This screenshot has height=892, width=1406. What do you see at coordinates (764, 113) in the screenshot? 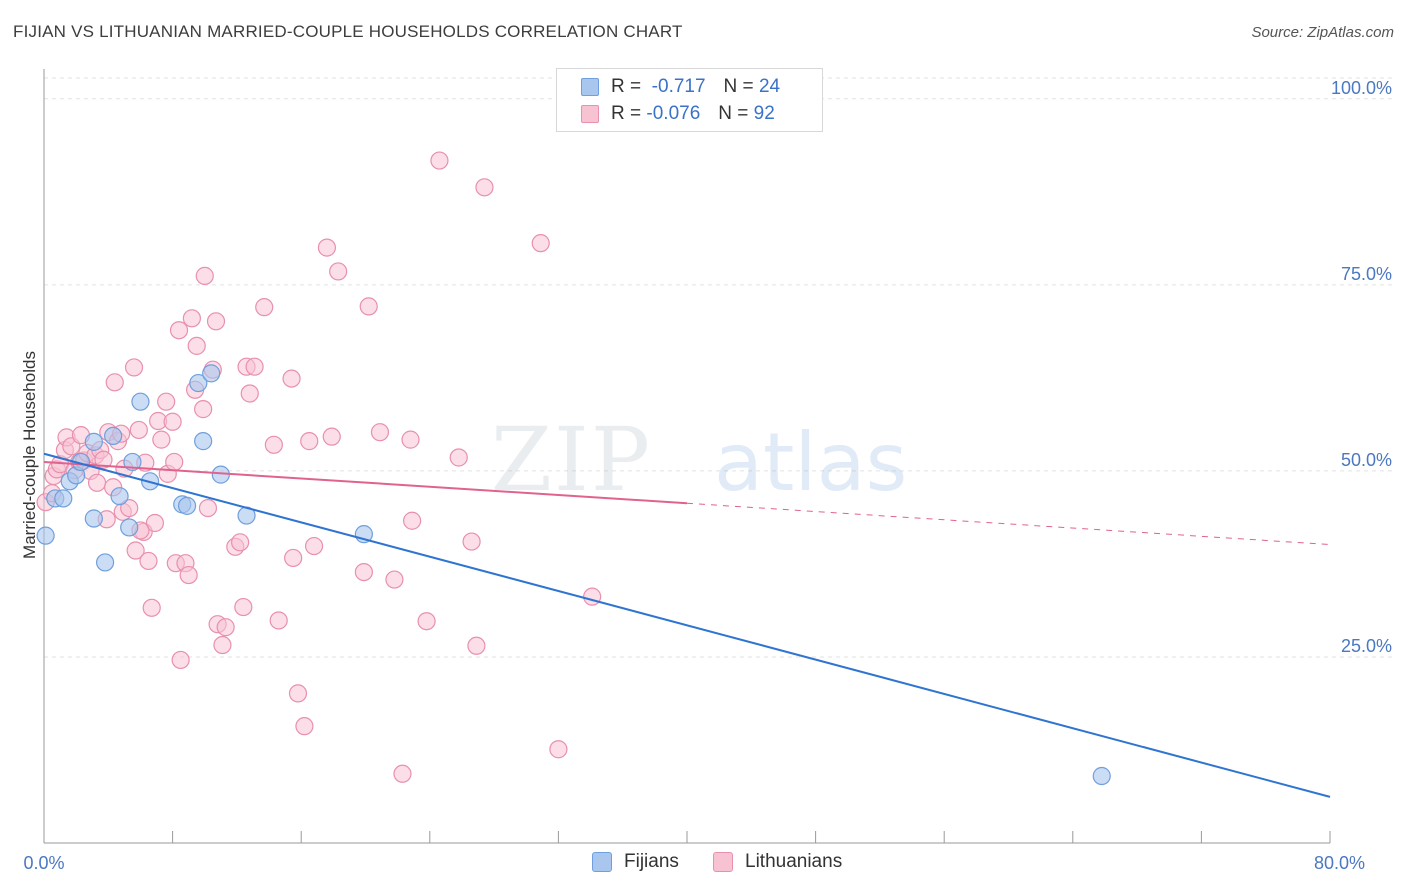
I see `legend-n-value: 92` at bounding box center [764, 113].